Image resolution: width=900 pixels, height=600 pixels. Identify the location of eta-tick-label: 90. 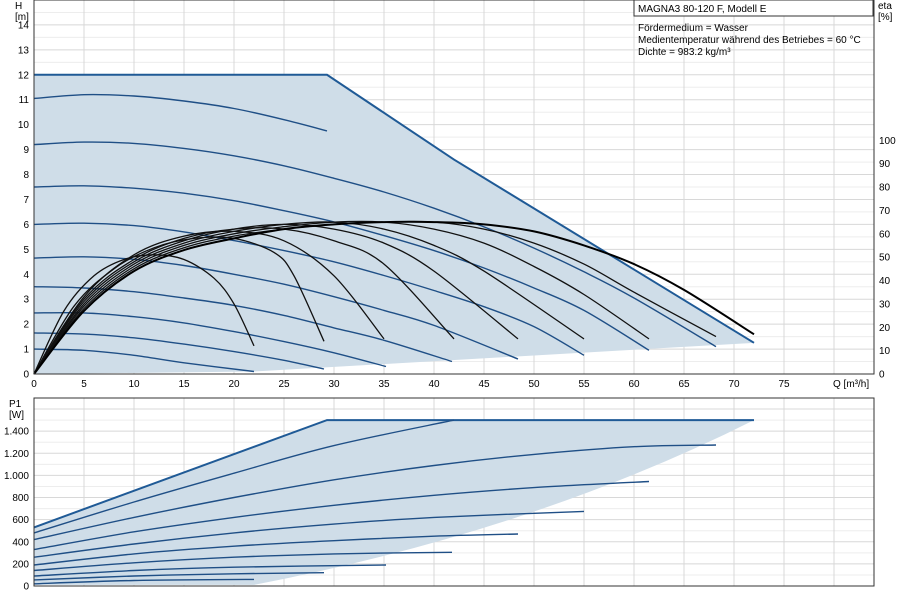
(885, 164).